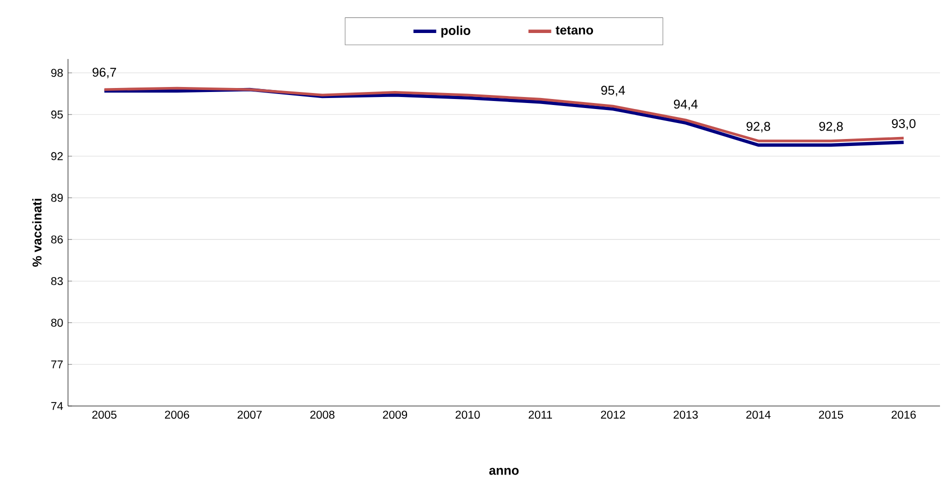  Describe the element at coordinates (250, 414) in the screenshot. I see `x-tick-label: 2007` at that location.